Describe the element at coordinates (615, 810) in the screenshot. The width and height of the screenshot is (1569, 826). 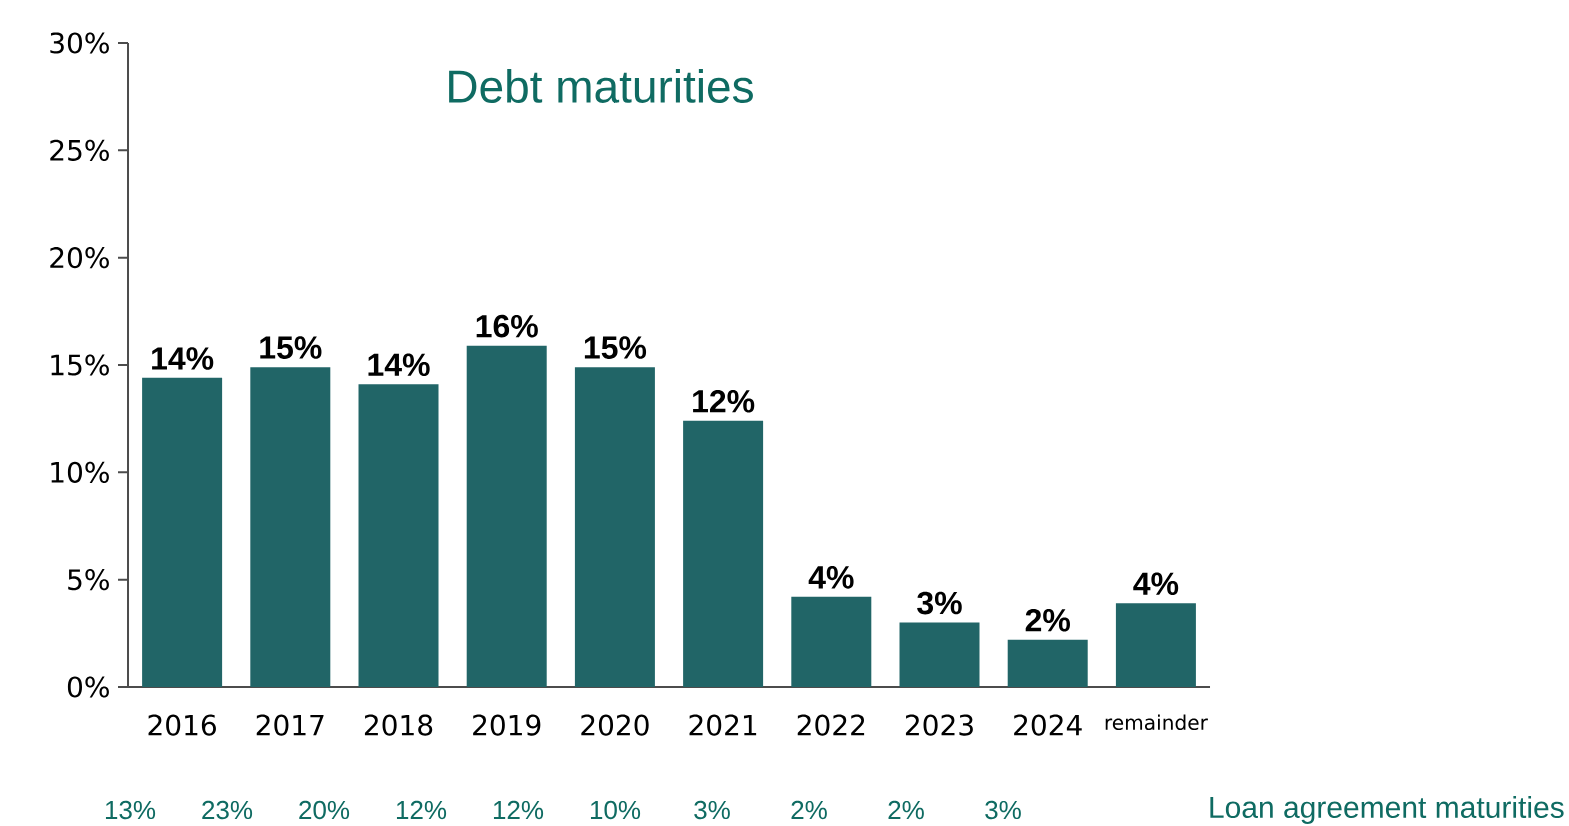
I see `text: 10%` at that location.